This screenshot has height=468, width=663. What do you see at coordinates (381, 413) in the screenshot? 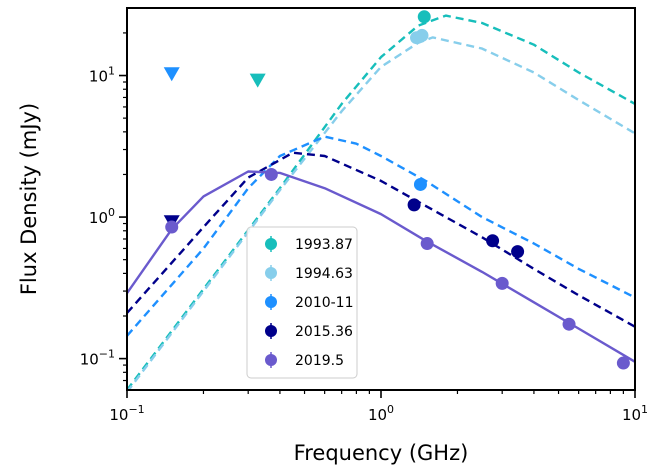
I see `x-tick-label: 10⁰` at bounding box center [381, 413].